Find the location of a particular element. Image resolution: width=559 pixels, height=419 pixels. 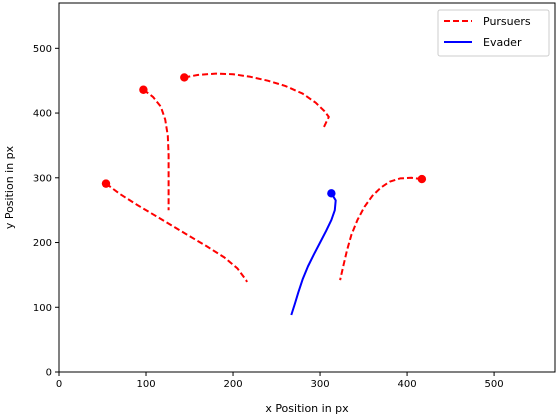

y-axis-label: y Position in px is located at coordinates (9, 187).